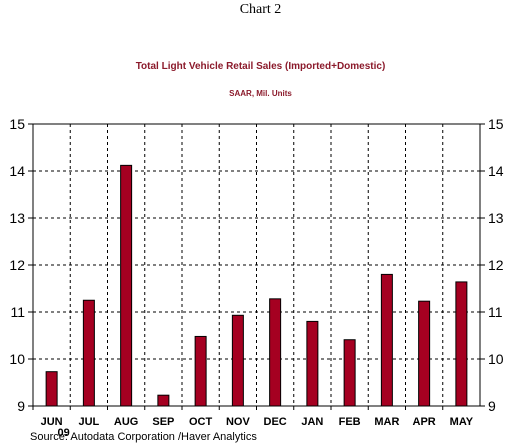 Image resolution: width=521 pixels, height=447 pixels. I want to click on bar-apr, so click(424, 353).